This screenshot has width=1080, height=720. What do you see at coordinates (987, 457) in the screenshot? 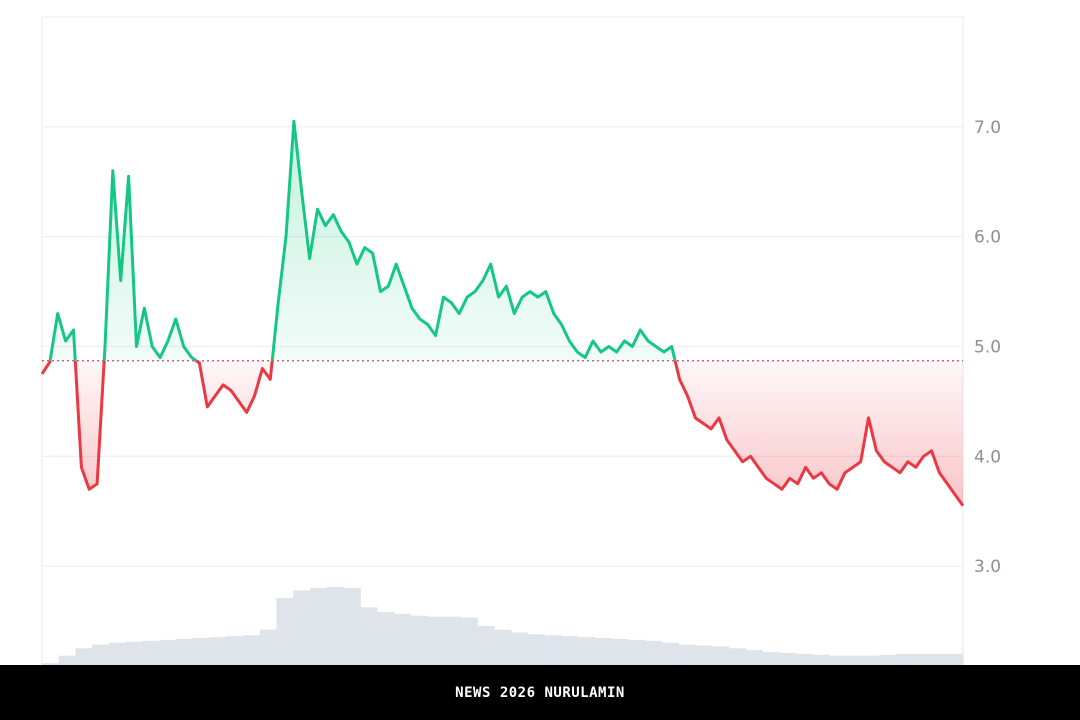
I see `y-tick-label: 4.0` at bounding box center [987, 457].